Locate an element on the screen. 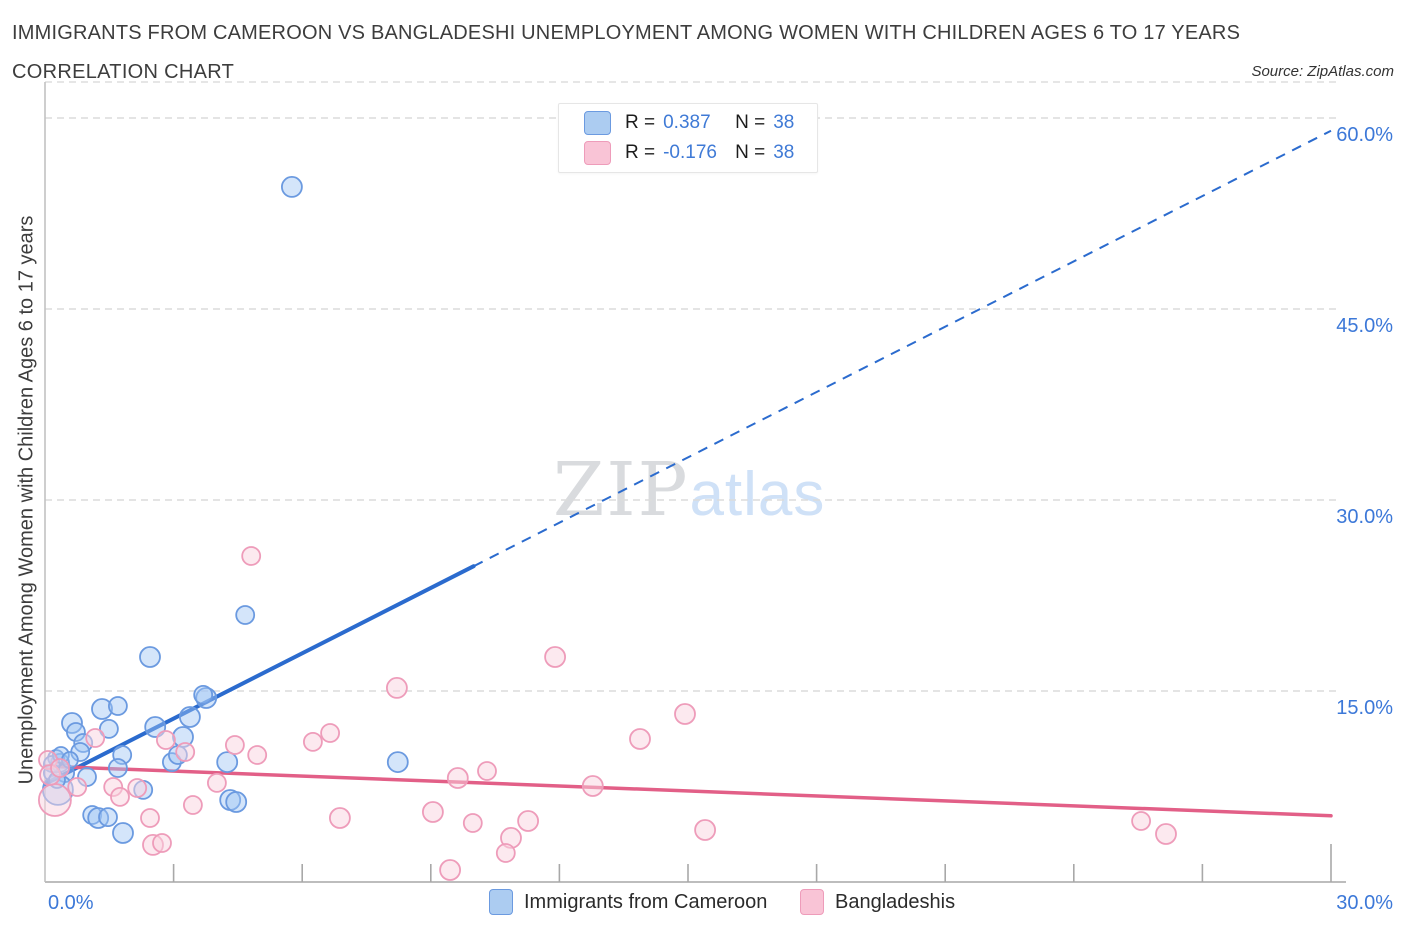 The height and width of the screenshot is (930, 1406). r-value-cameroon: 0.387 is located at coordinates (687, 122).